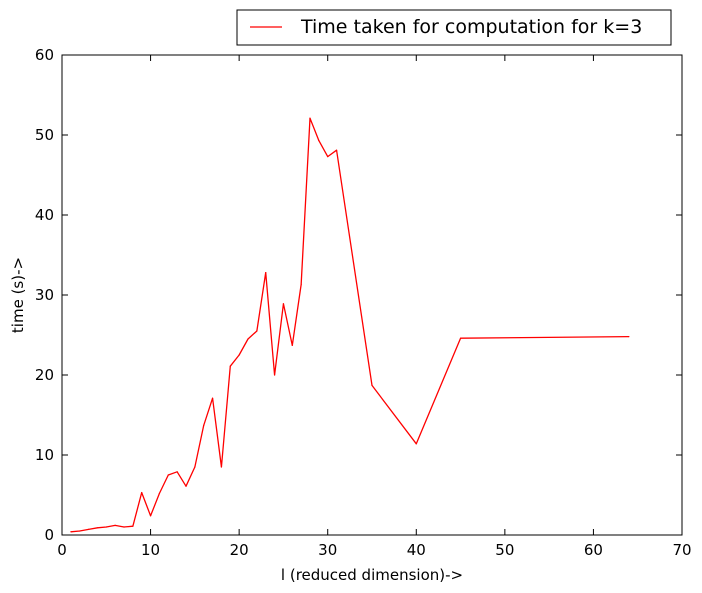 The height and width of the screenshot is (593, 702). I want to click on y-tick-label: 60, so click(44, 55).